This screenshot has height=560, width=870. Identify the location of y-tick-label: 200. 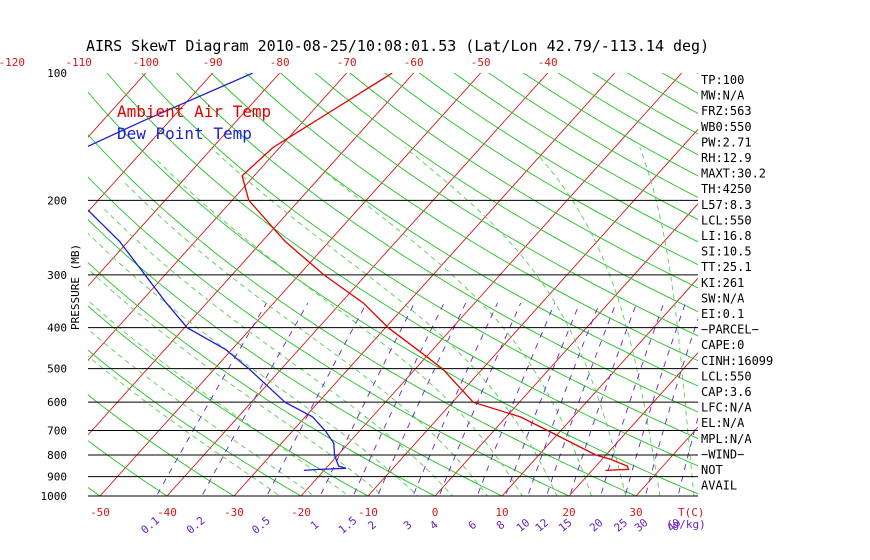
(57, 200).